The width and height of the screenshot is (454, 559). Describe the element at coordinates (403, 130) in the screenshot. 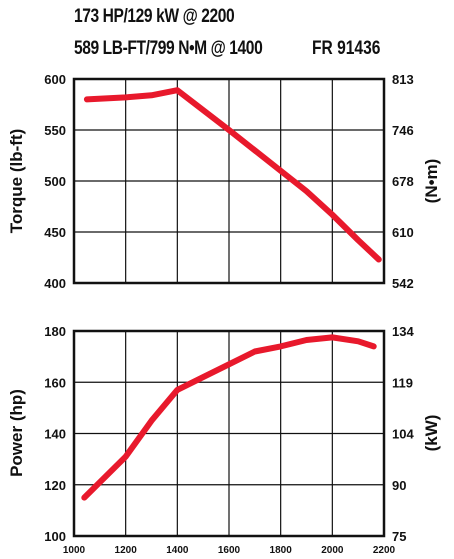

I see `torque-y2-tick-label: 746` at that location.